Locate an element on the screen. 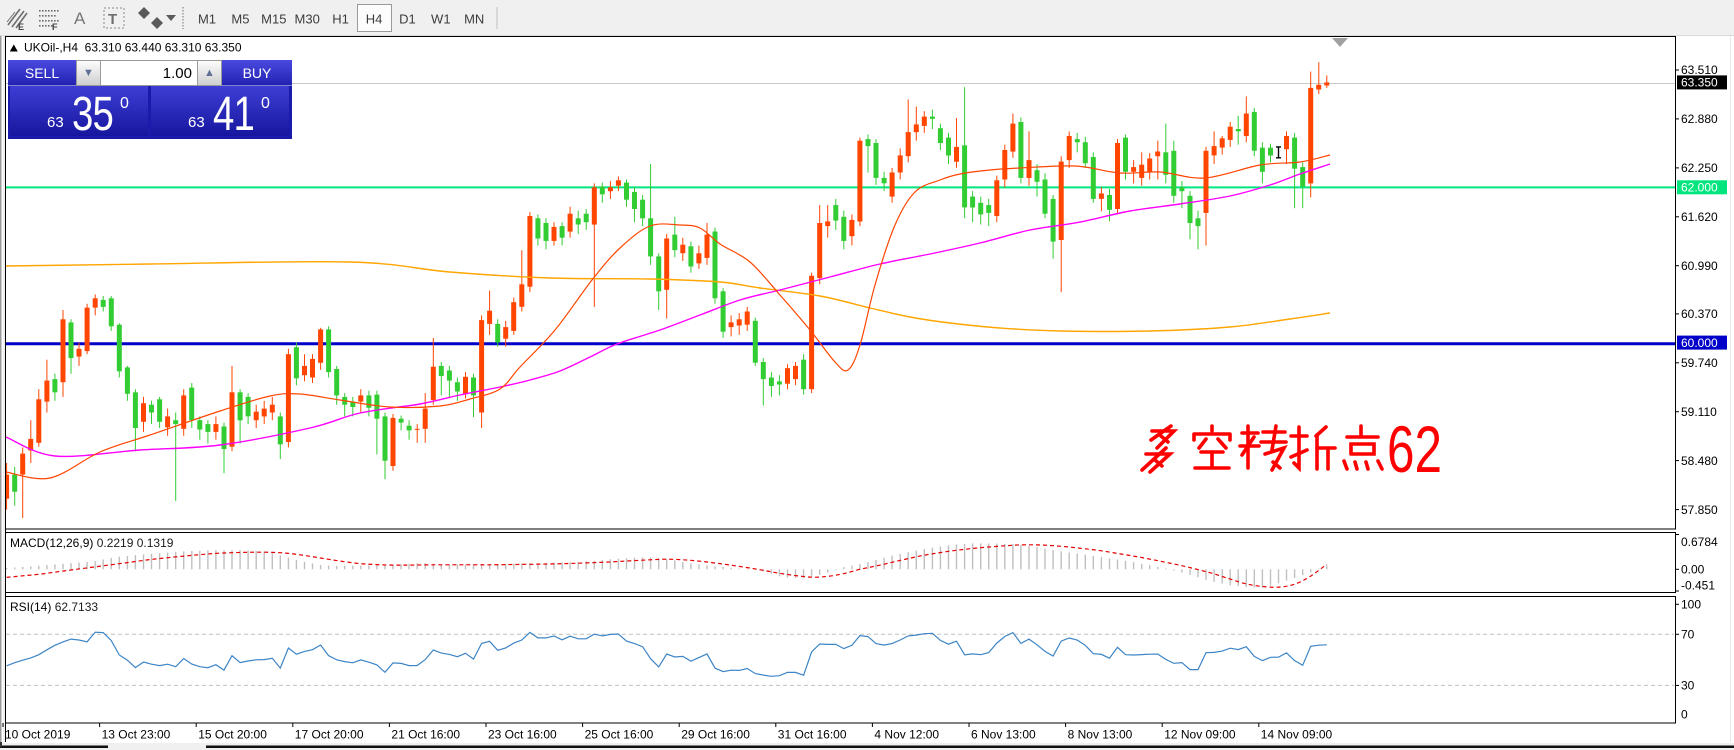 The width and height of the screenshot is (1734, 750). svg-text: 0.00 is located at coordinates (1693, 570).